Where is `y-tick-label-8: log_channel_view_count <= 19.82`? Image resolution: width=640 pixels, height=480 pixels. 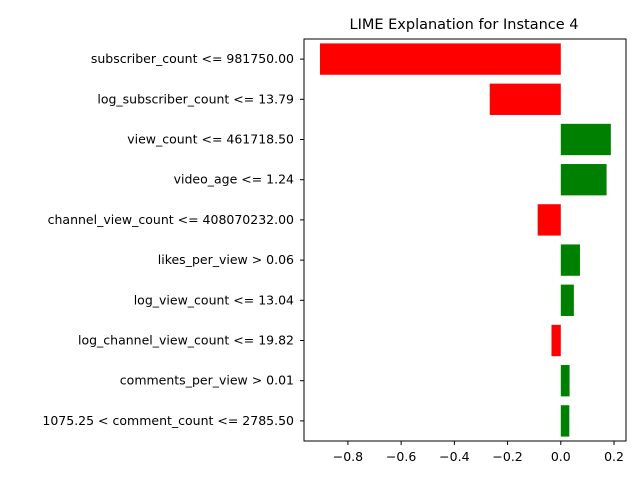
y-tick-label-8: log_channel_view_count <= 19.82 is located at coordinates (186, 340).